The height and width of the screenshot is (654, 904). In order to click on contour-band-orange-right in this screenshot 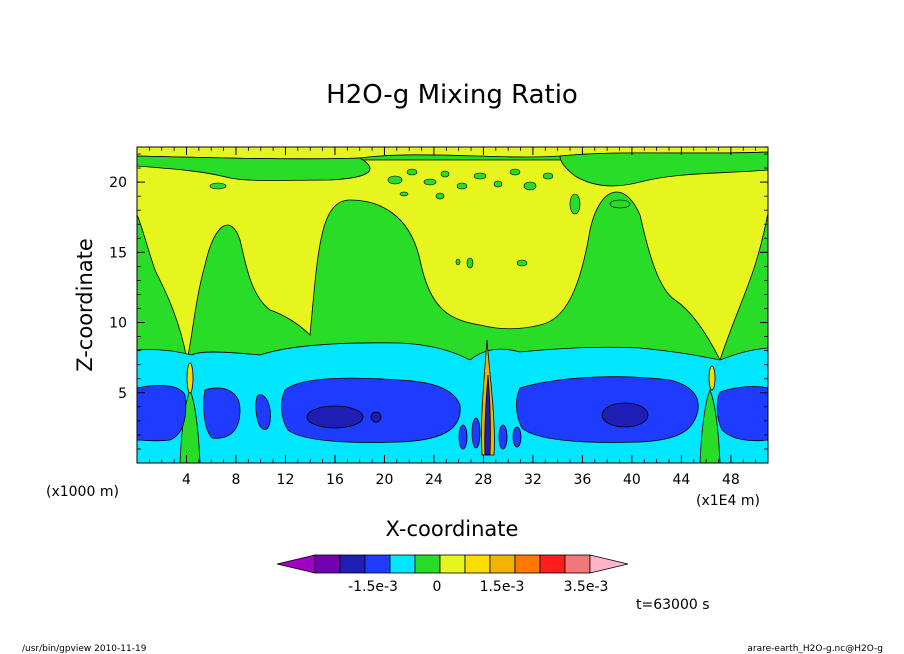, I will do `click(712, 378)`.